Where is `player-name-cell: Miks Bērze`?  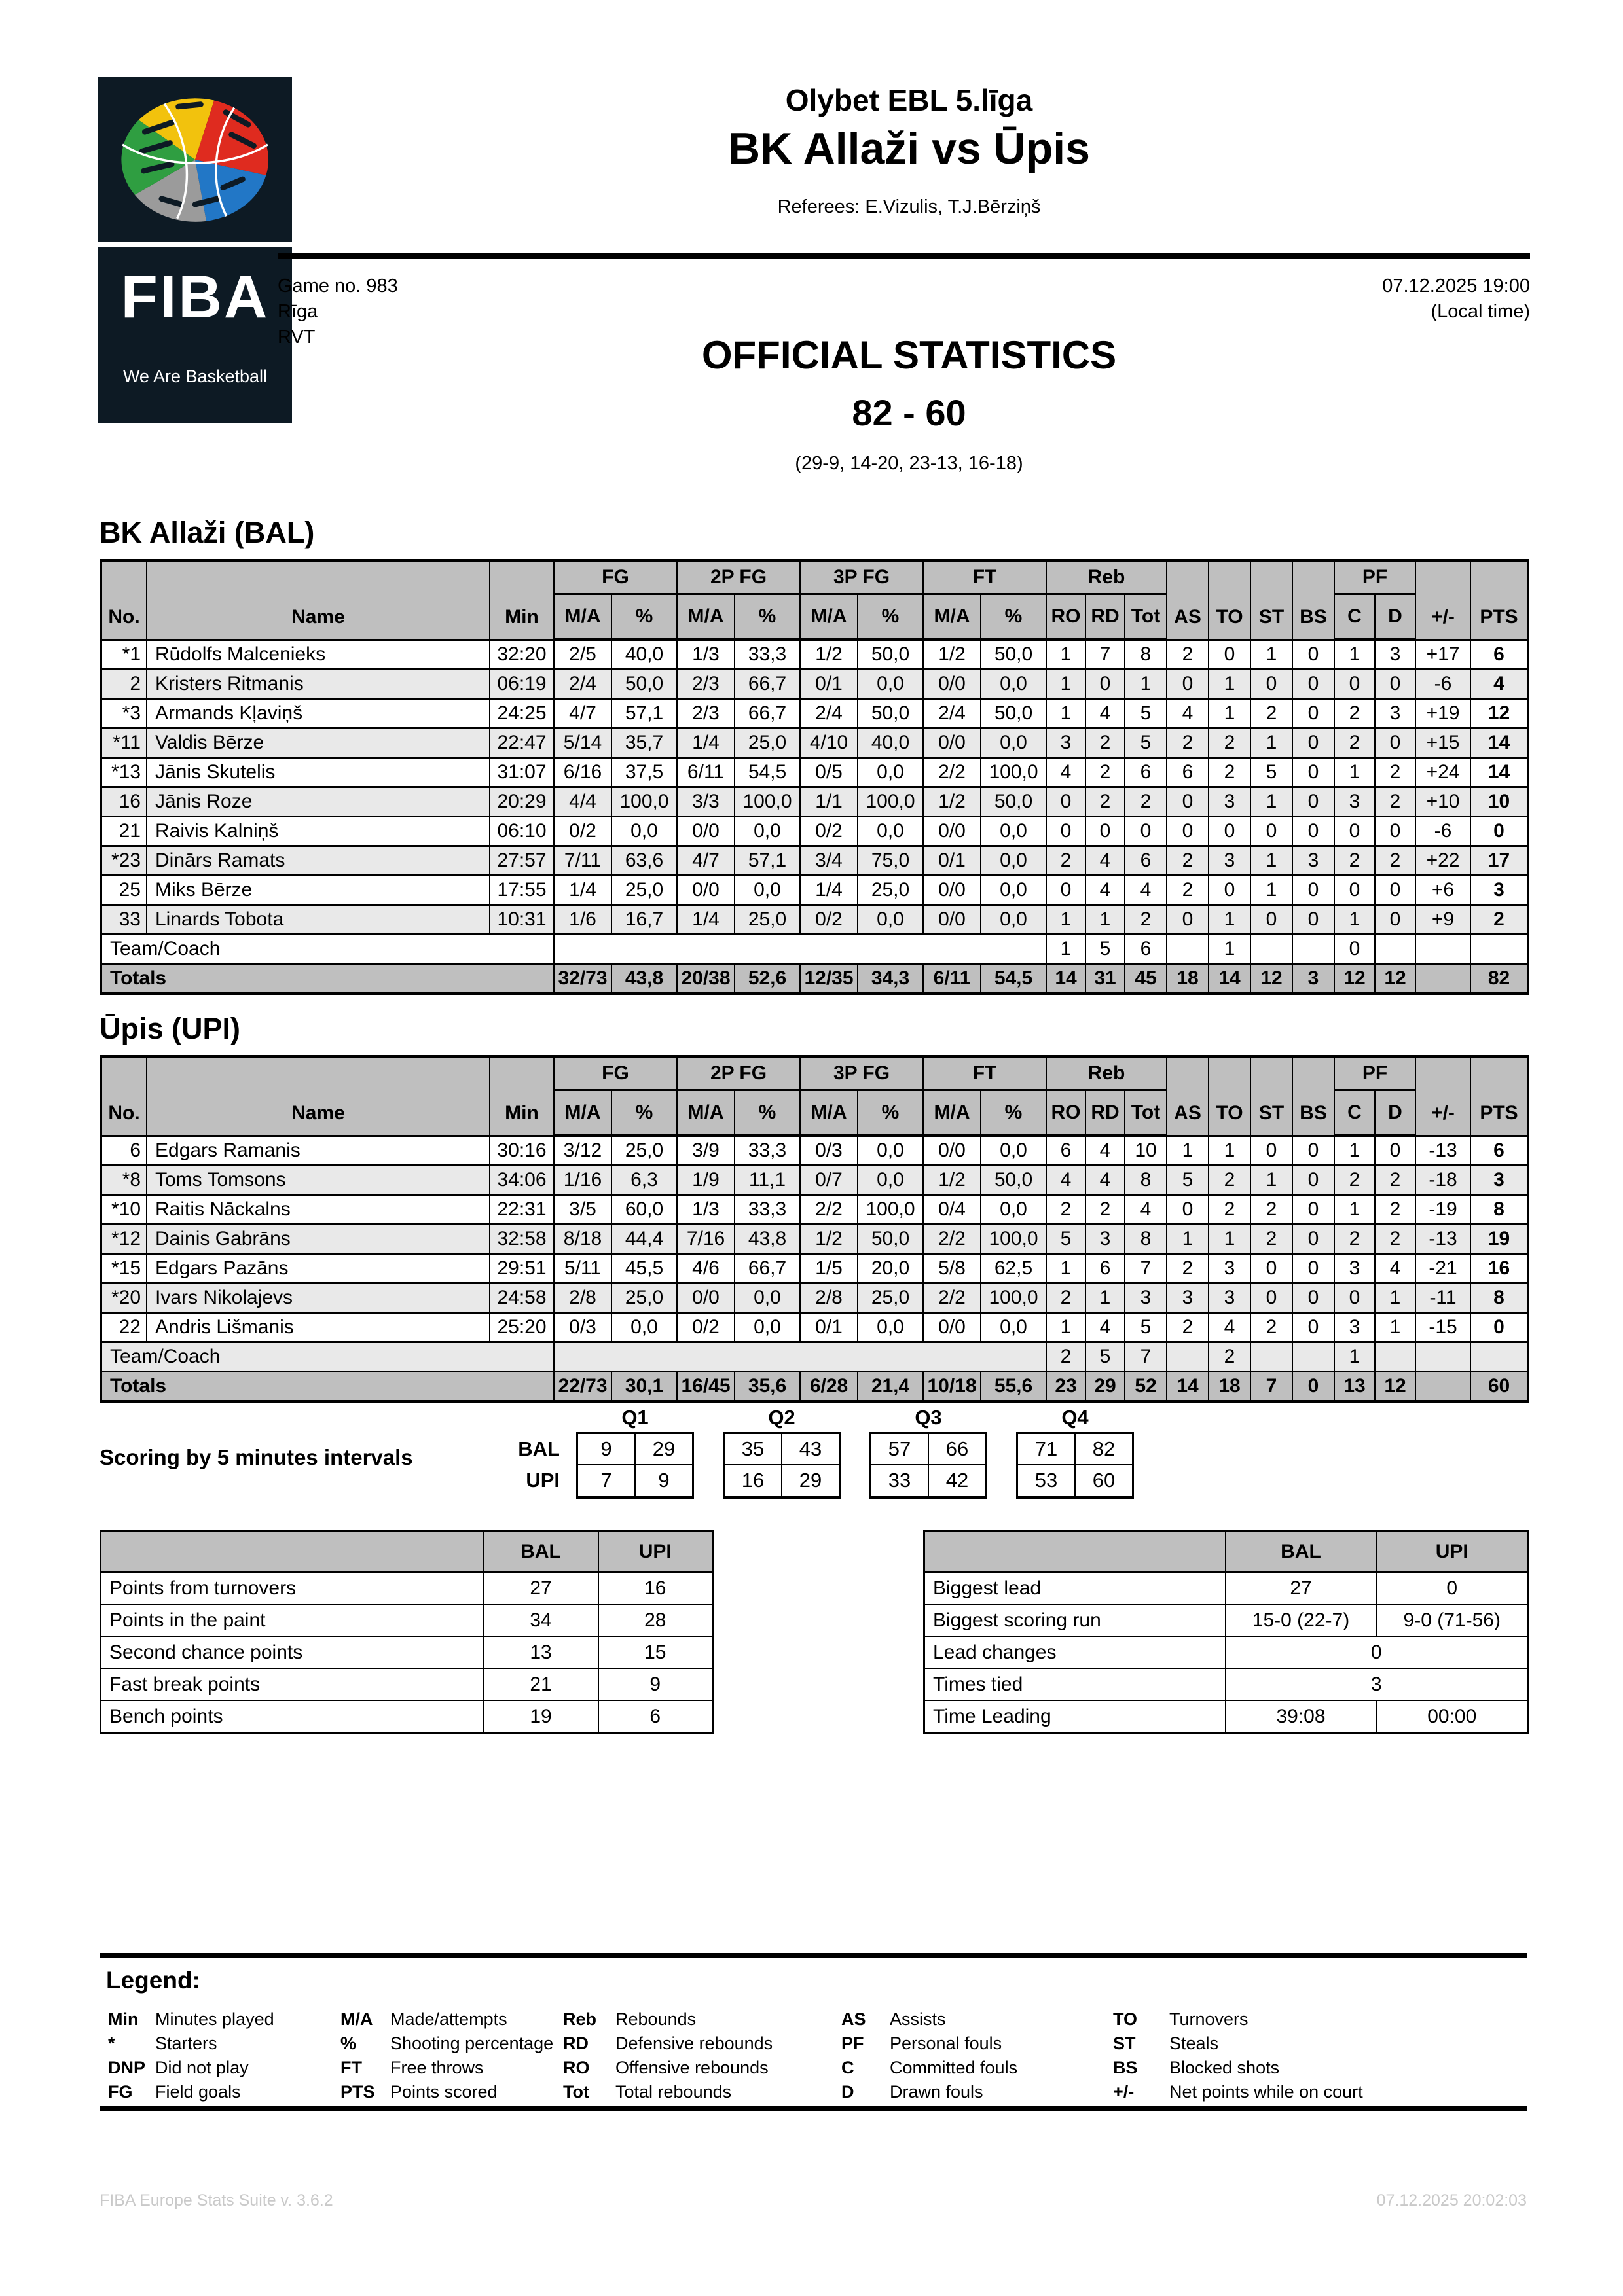
player-name-cell: Miks Bērze is located at coordinates (318, 890).